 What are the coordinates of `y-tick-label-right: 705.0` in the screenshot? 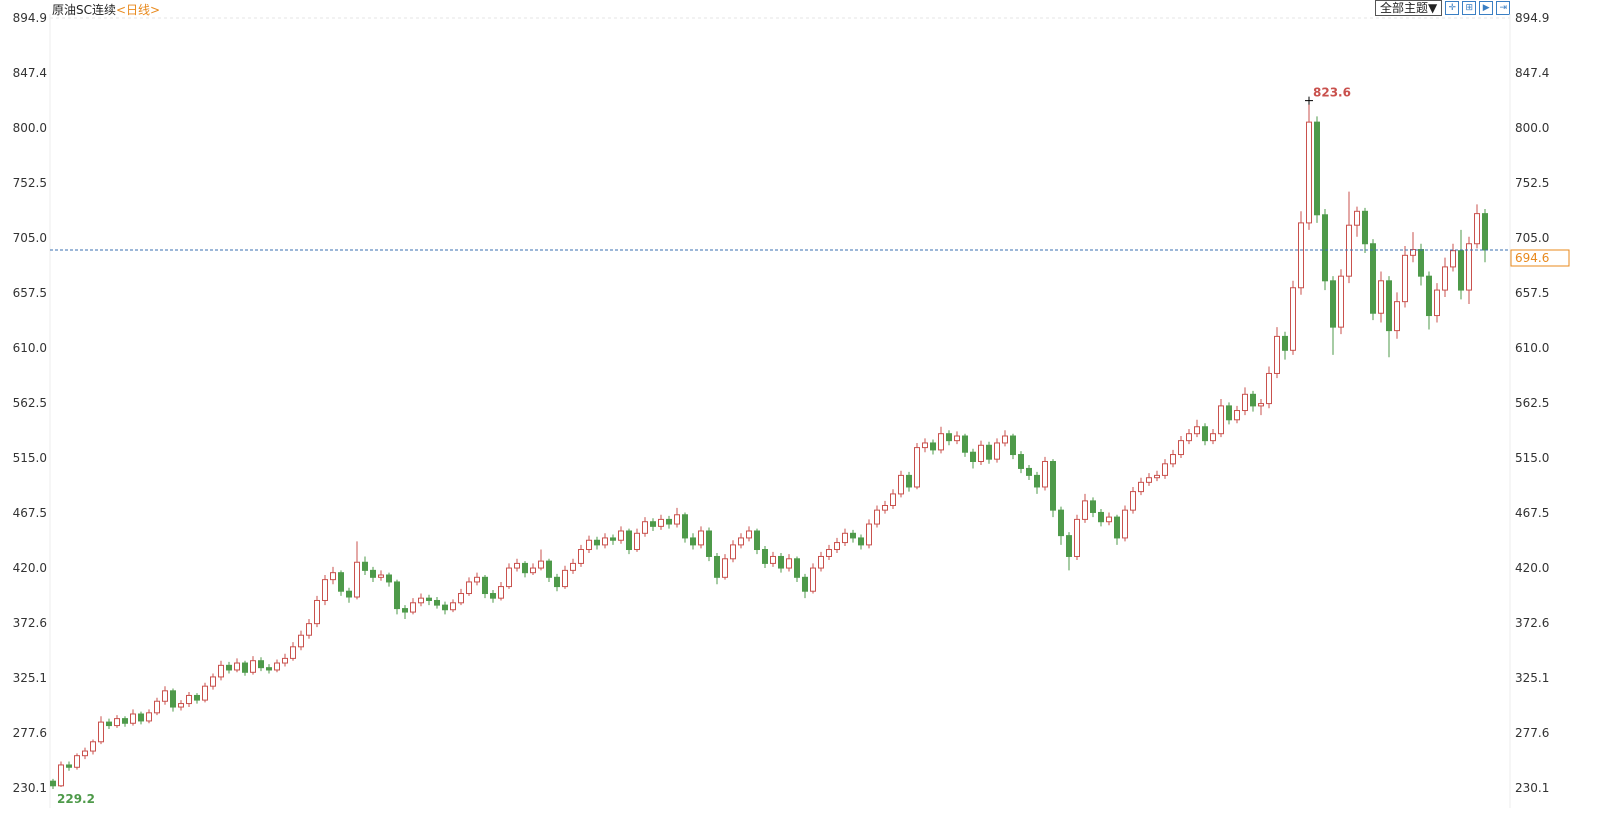 It's located at (1532, 238).